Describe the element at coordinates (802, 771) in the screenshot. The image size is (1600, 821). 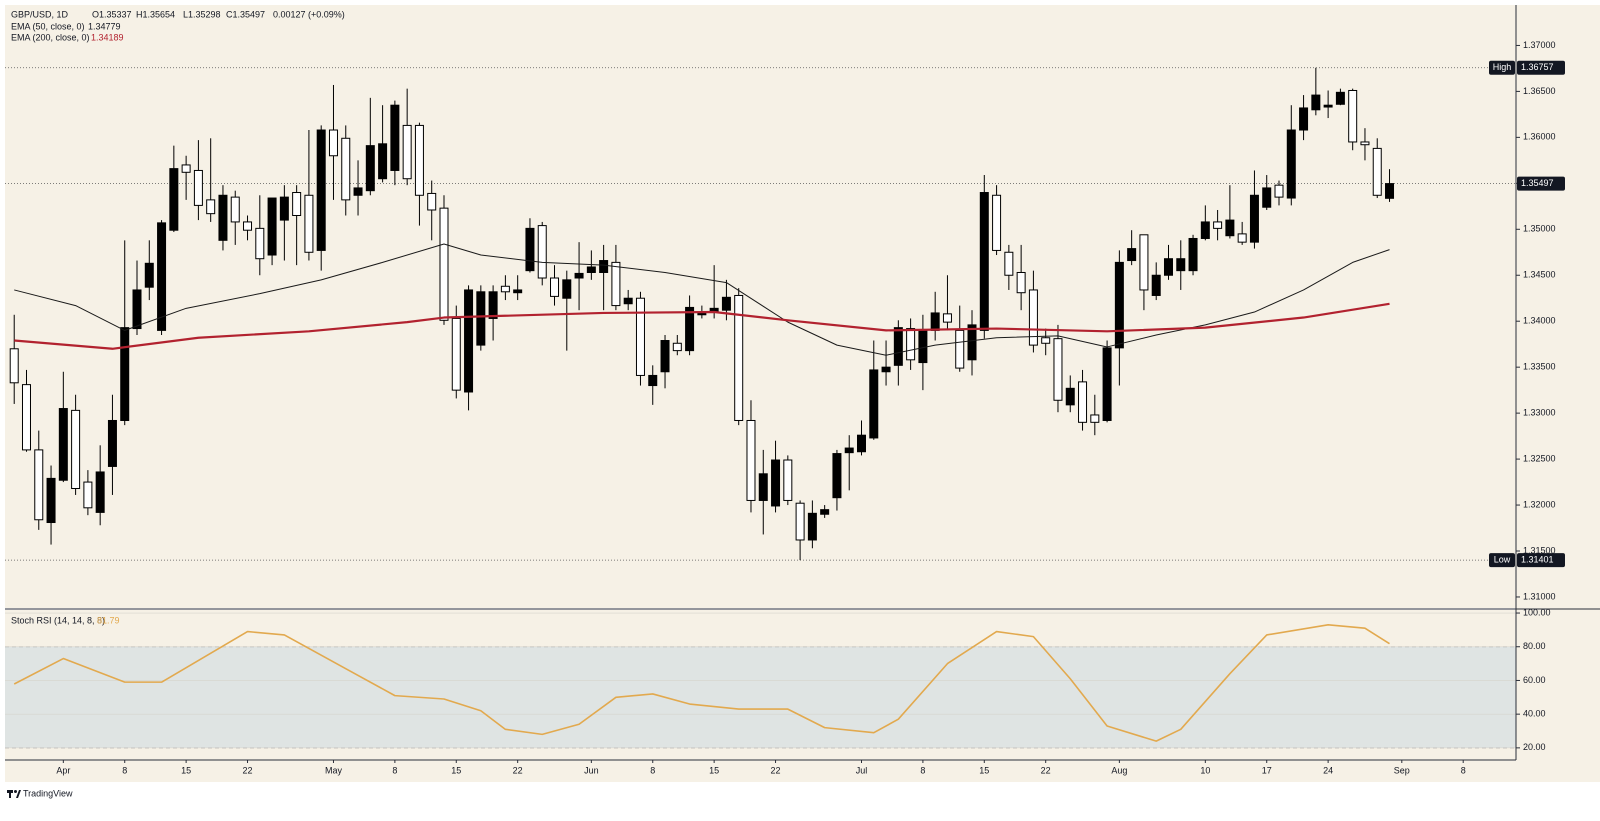
I see `time-axis` at that location.